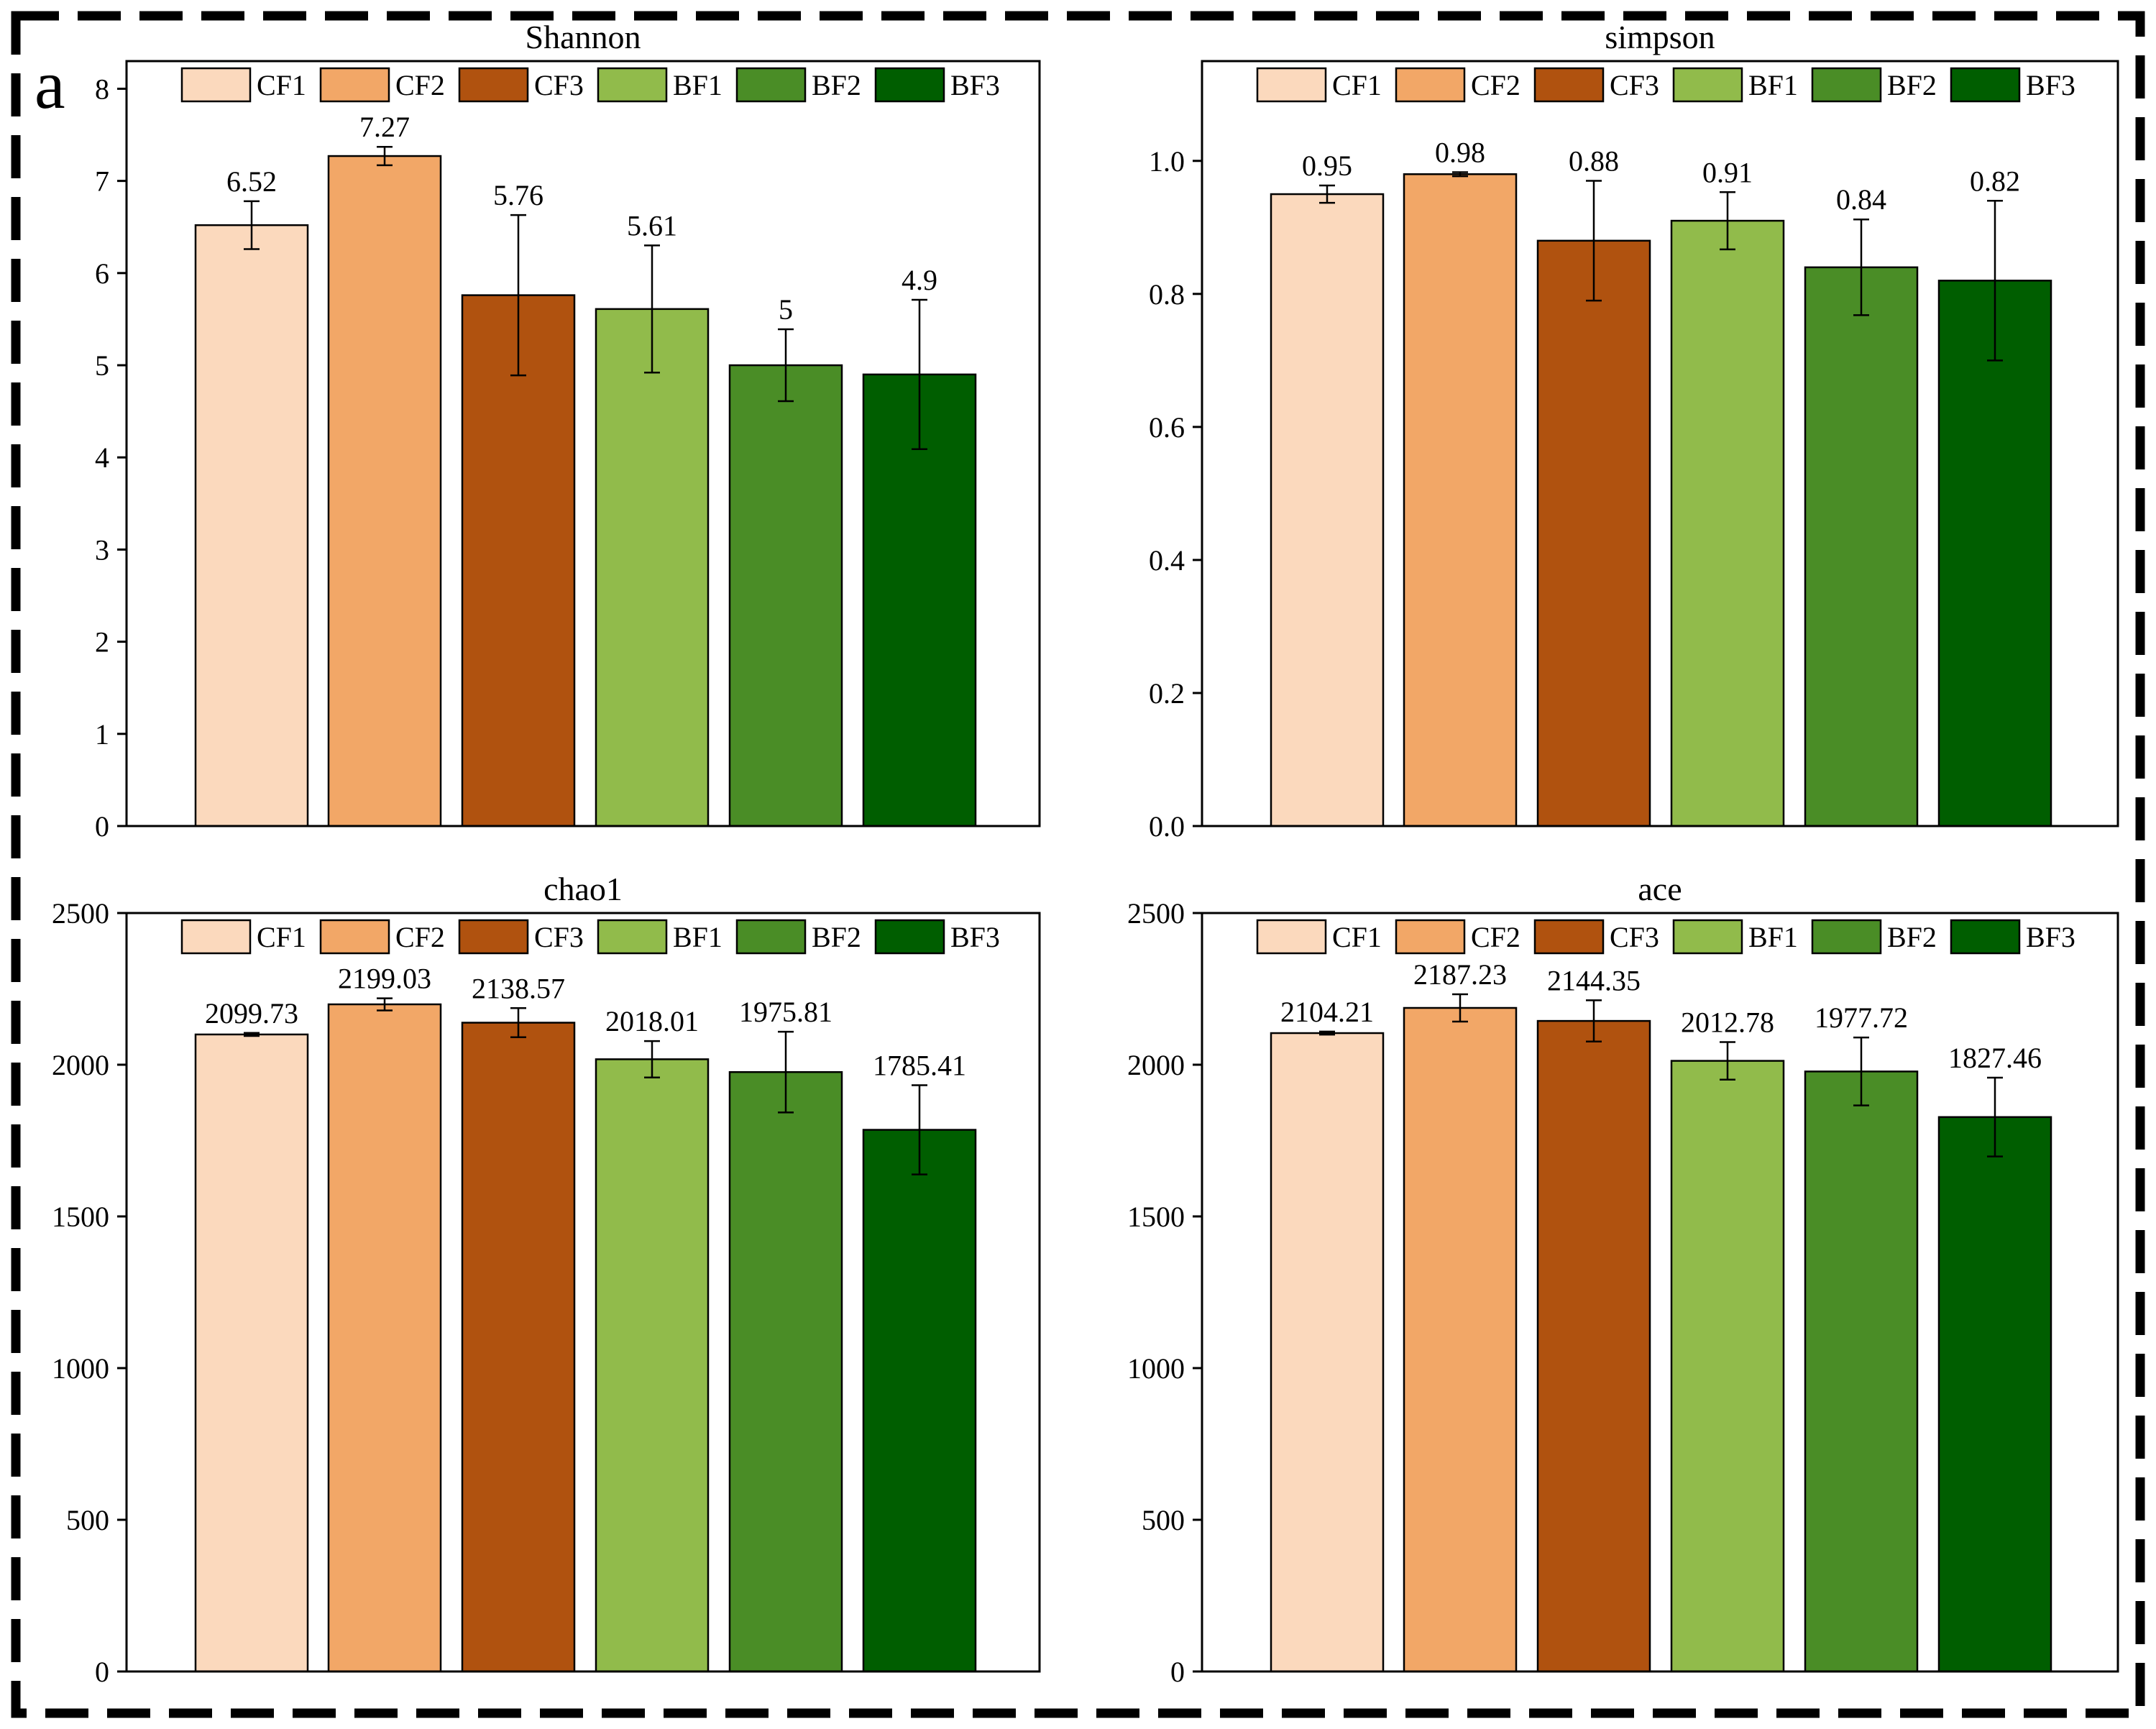 The image size is (2156, 1729). Describe the element at coordinates (518, 195) in the screenshot. I see `value-label: 5.76` at that location.